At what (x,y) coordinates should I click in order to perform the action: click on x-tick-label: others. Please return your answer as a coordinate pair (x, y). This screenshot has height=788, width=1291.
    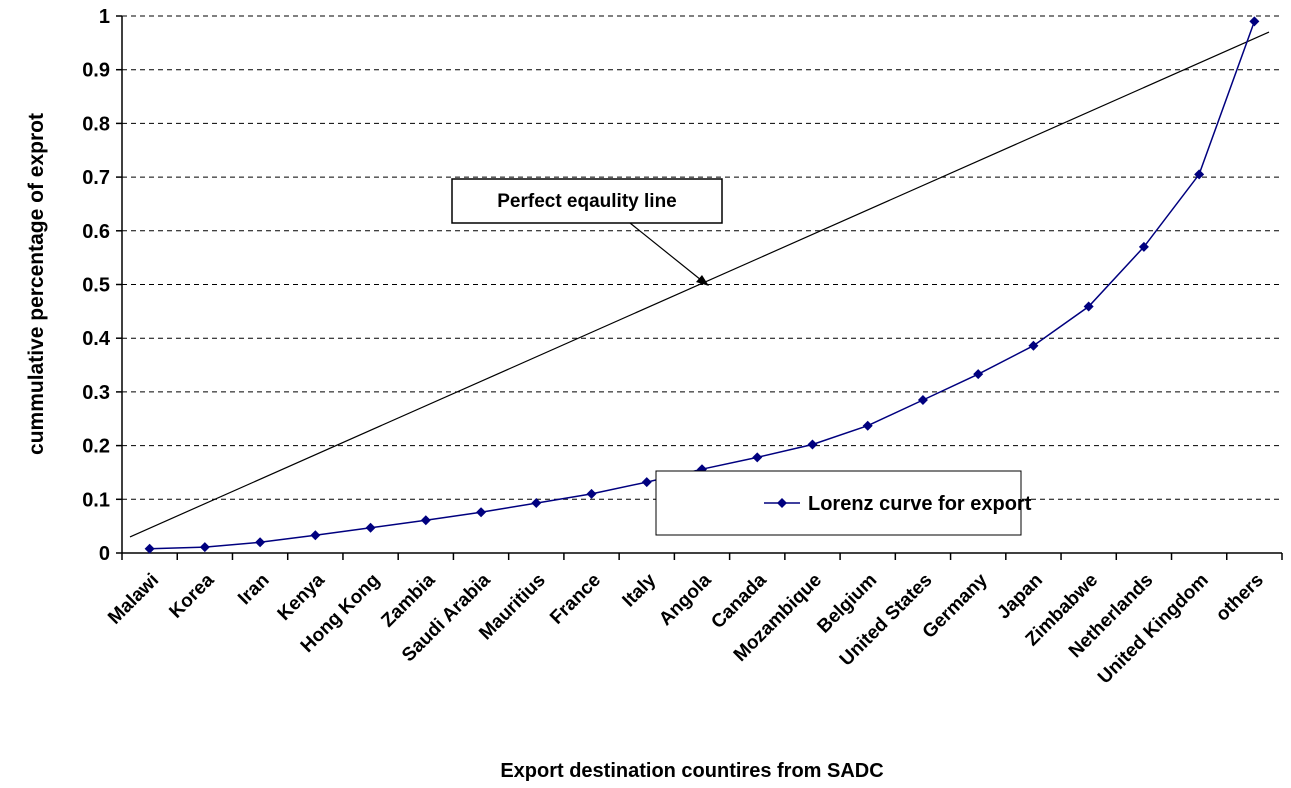
    Looking at the image, I should click on (1240, 598).